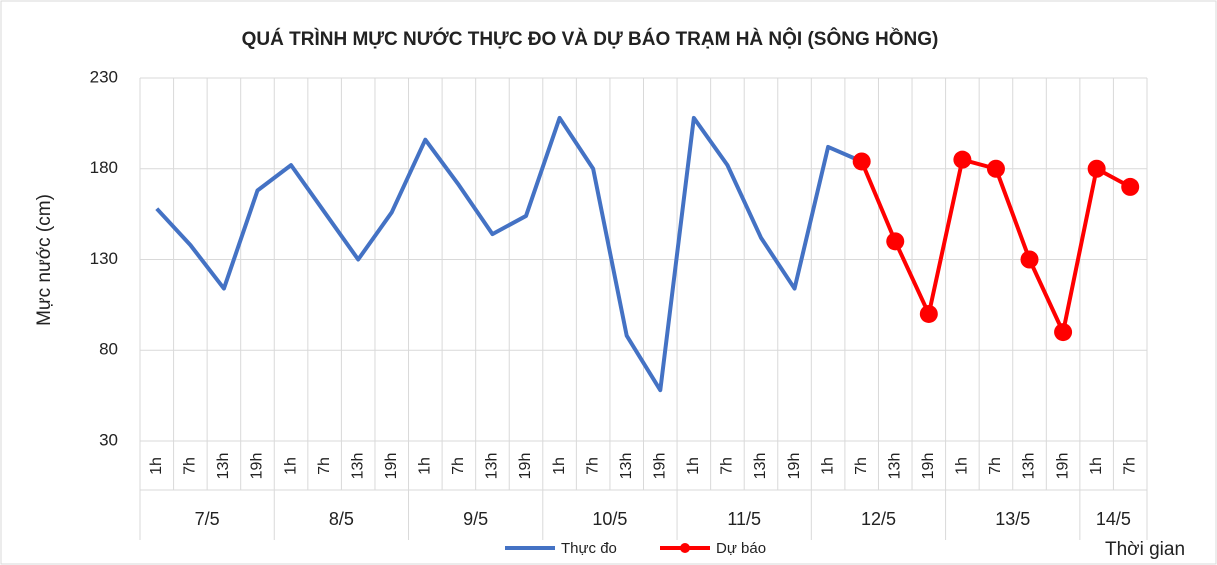 This screenshot has height=565, width=1217. Describe the element at coordinates (104, 258) in the screenshot. I see `y-tick-label: 130` at that location.